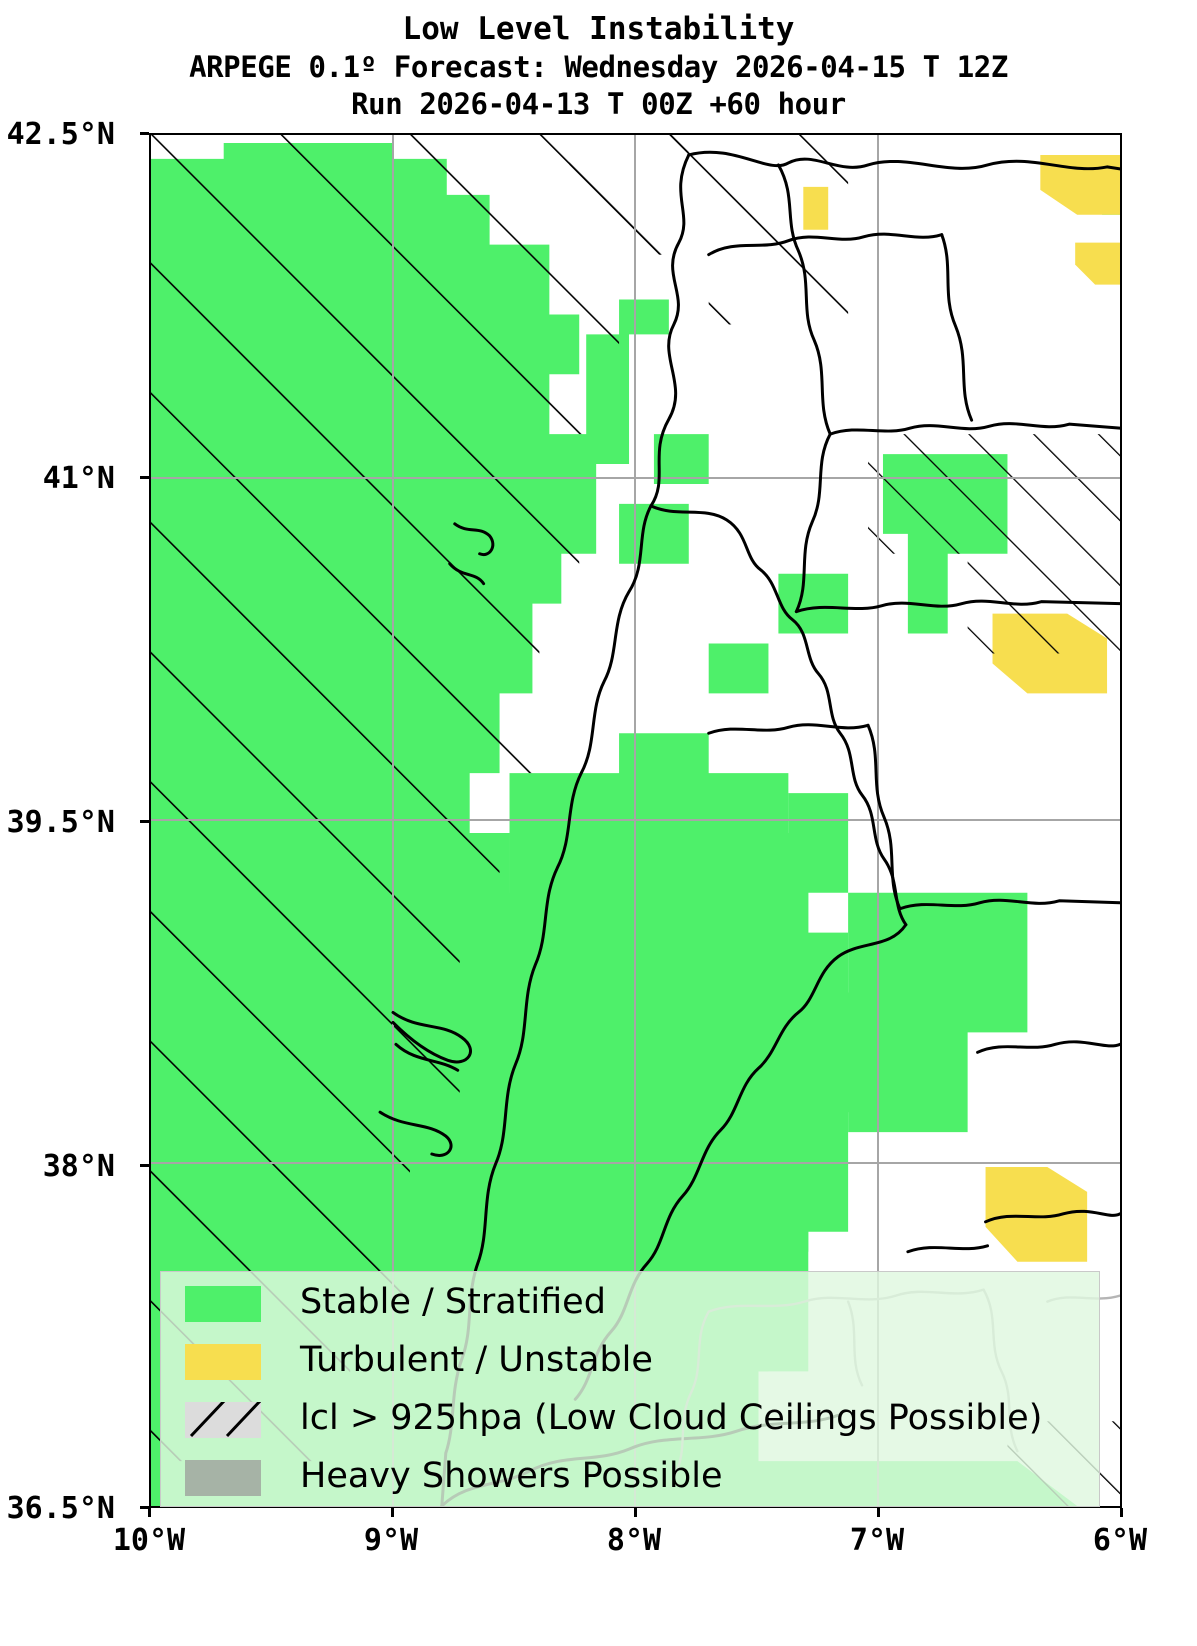 The image size is (1197, 1646). What do you see at coordinates (635, 1304) in the screenshot?
I see `legend-item-stable: Stable / Stratified` at bounding box center [635, 1304].